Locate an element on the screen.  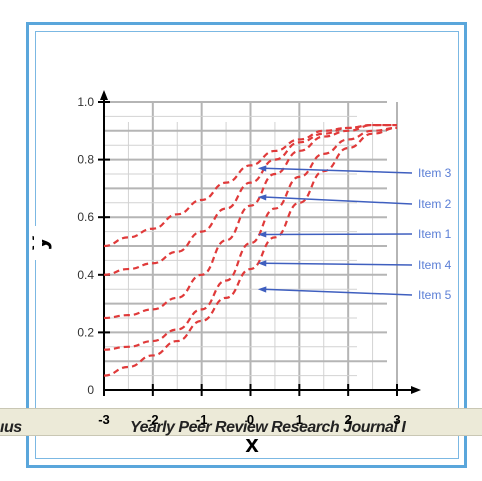
annotation-label: Item 4 is located at coordinates (435, 265).